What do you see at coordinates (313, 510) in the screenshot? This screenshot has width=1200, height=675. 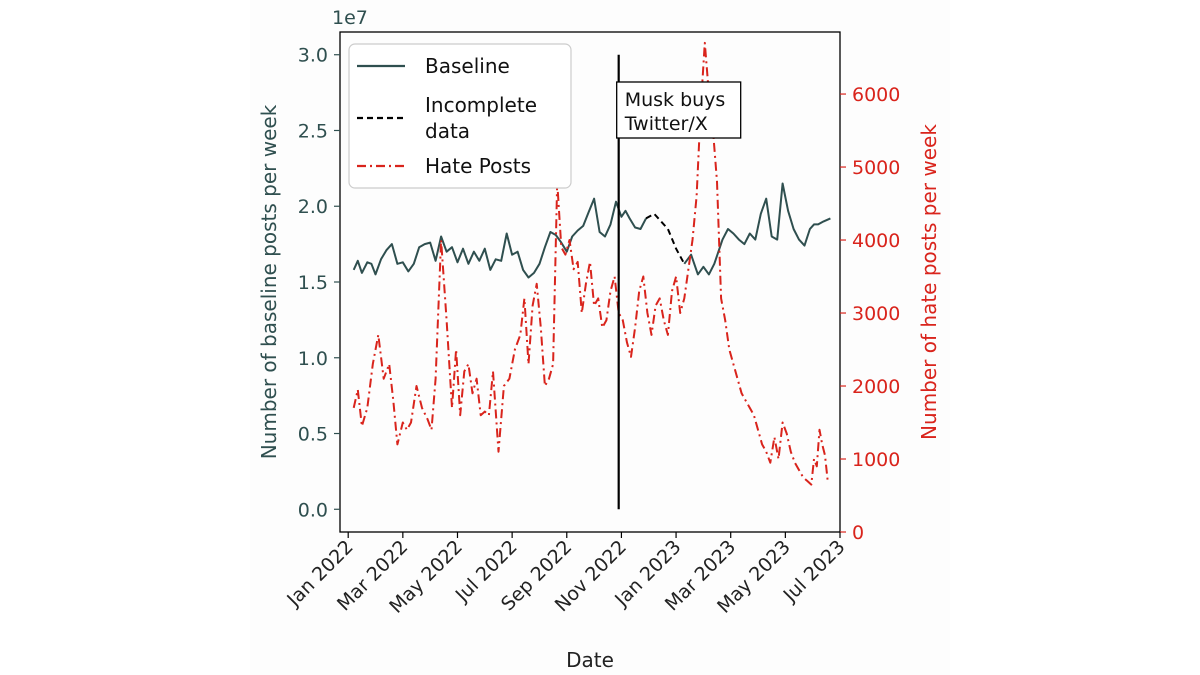 I see `y-tick-label-left: 0.0` at bounding box center [313, 510].